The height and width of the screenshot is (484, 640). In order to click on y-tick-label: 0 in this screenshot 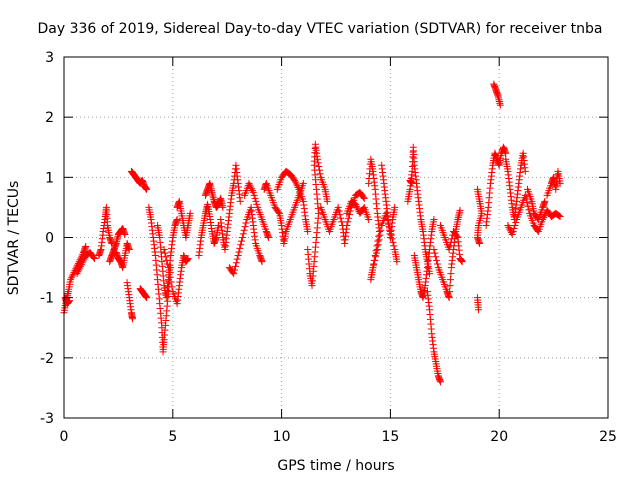, I will do `click(49, 239)`.